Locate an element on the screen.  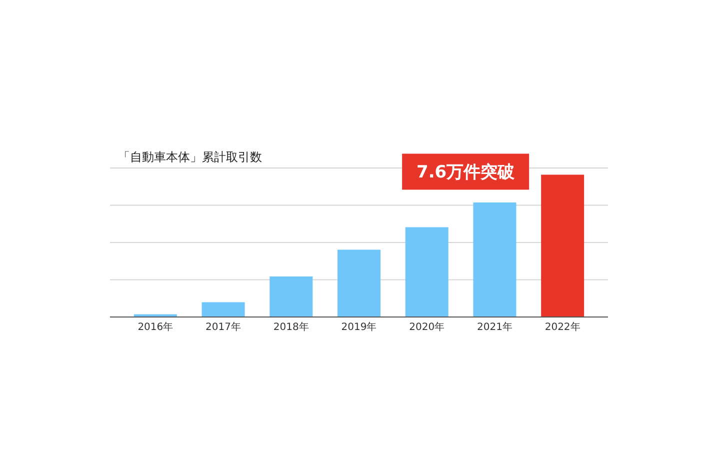
x-tick-label: 2019年 is located at coordinates (359, 327).